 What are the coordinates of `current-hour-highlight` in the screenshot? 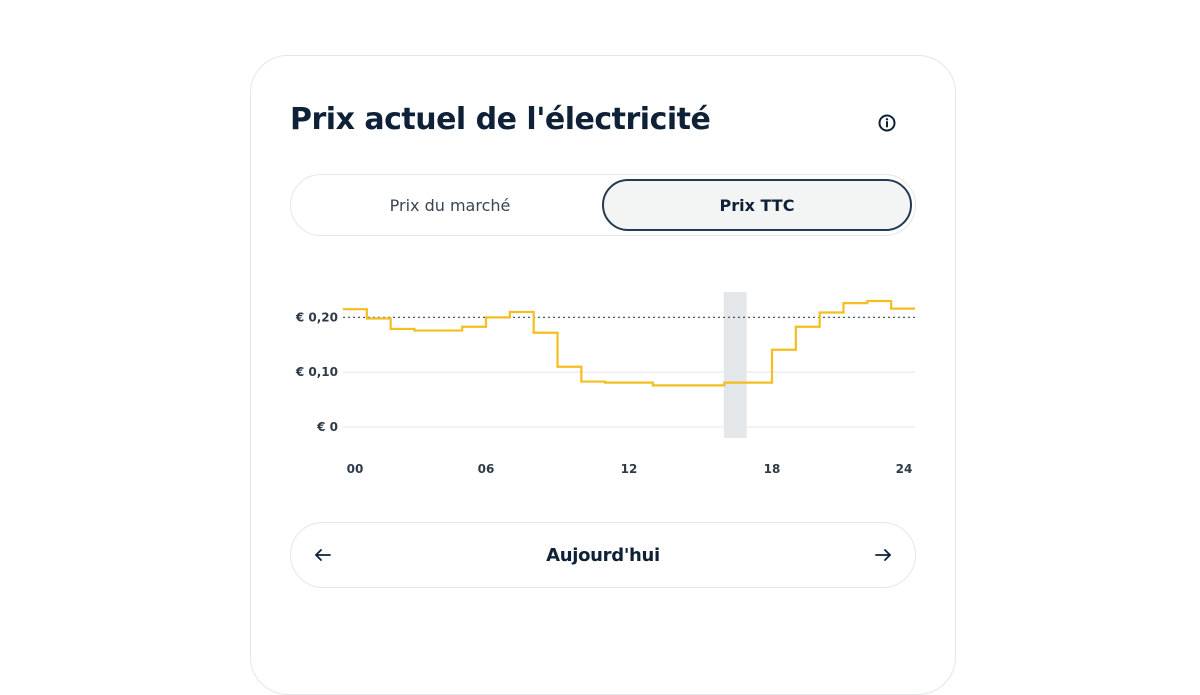 It's located at (735, 365).